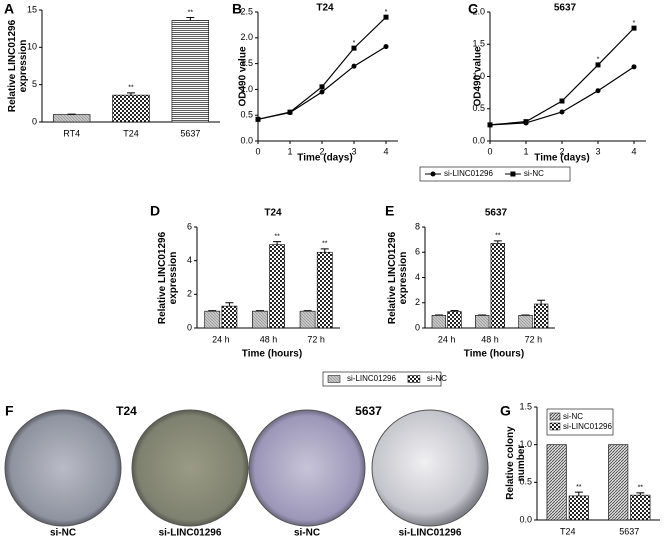  I want to click on y-tick-label: 0.5, so click(246, 115).